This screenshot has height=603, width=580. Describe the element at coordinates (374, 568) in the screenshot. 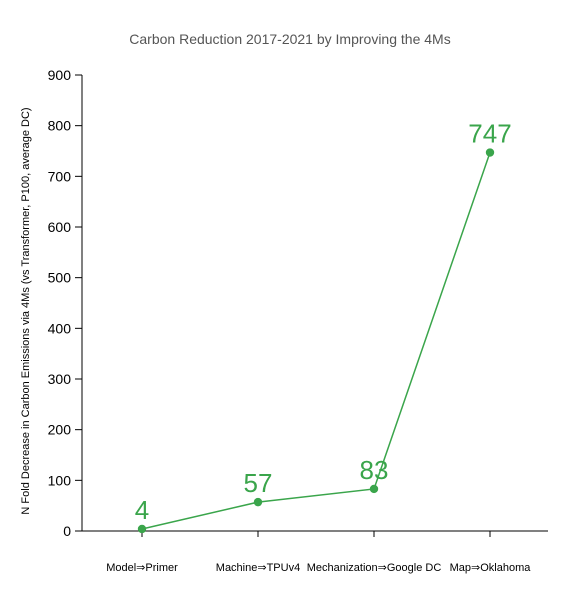

I see `x-tick-label: Mechanization⇒Google DC` at that location.